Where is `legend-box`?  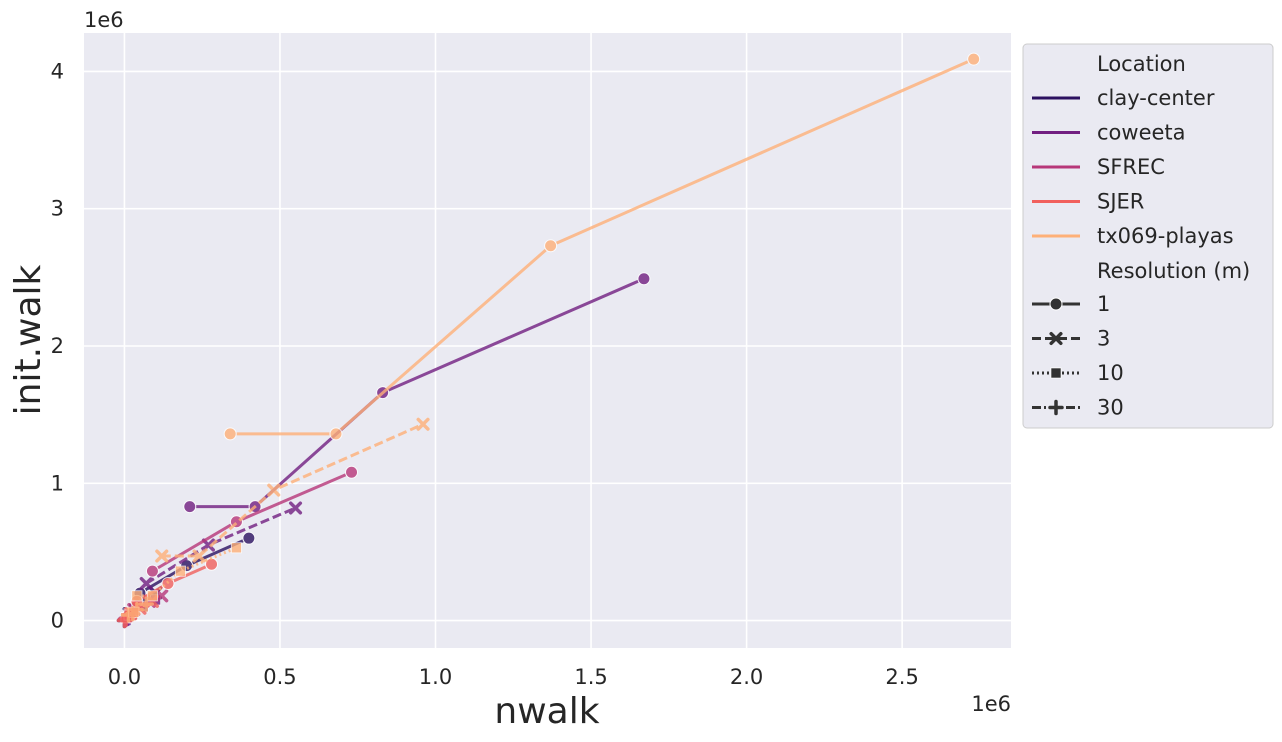
legend-box is located at coordinates (1148, 236).